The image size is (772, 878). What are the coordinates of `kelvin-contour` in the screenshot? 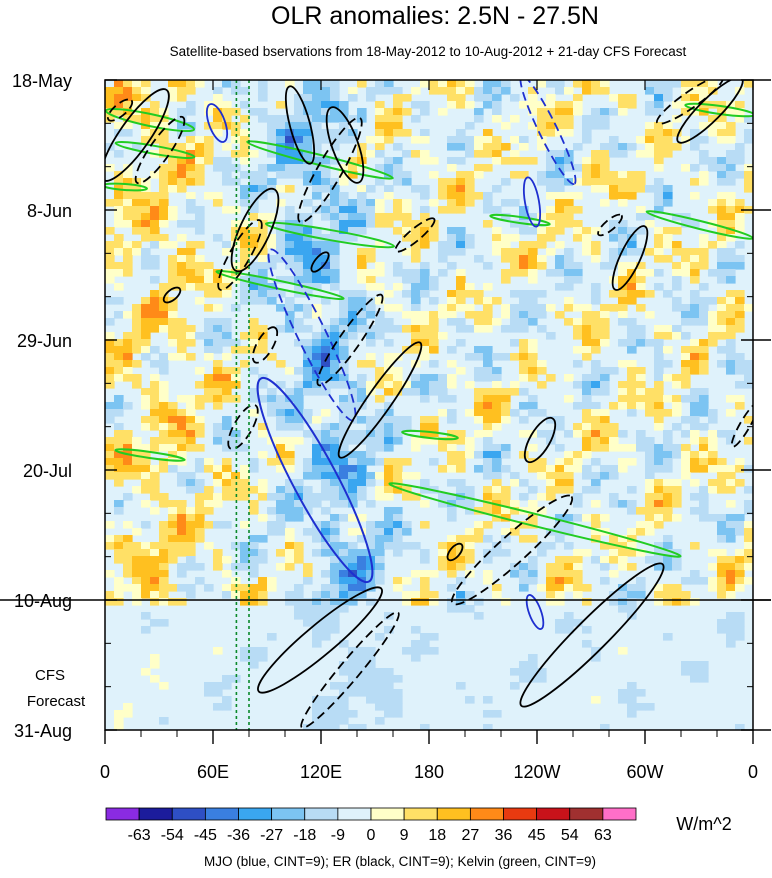 It's located at (150, 455).